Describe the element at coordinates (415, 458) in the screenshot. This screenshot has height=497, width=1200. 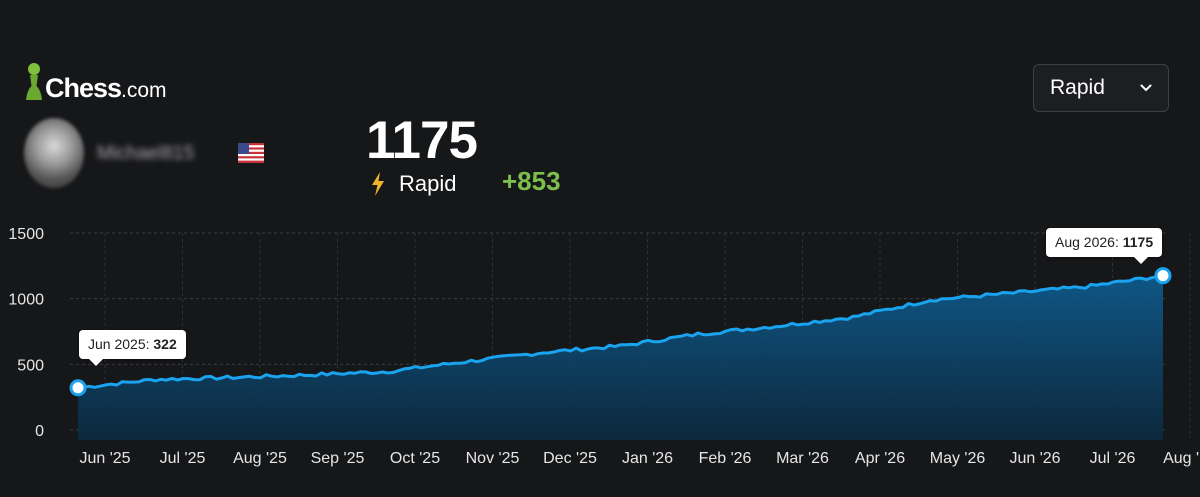
I see `x-tick-label: Oct '25` at that location.